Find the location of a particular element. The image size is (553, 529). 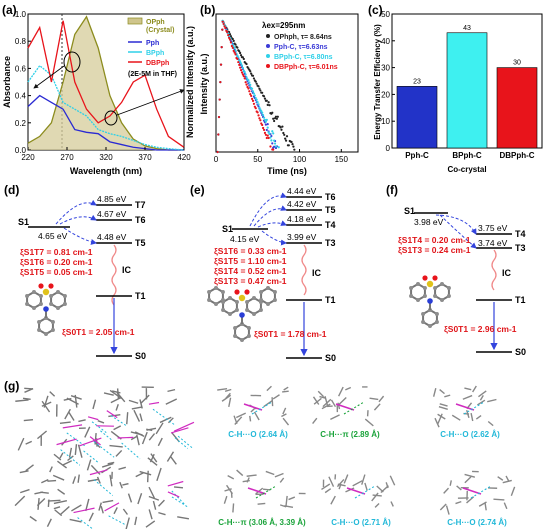

arrow-to-left-axis is located at coordinates (49, 77).